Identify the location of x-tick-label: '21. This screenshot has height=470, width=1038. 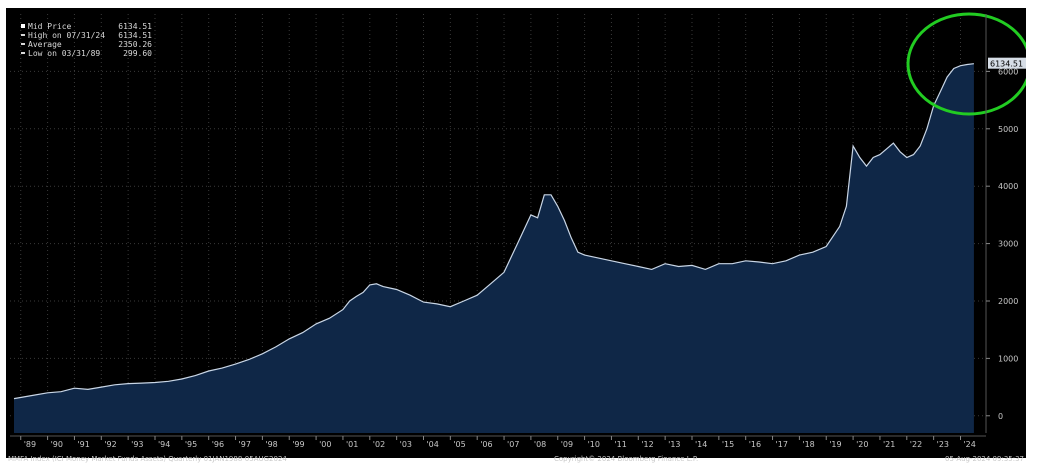
(889, 444).